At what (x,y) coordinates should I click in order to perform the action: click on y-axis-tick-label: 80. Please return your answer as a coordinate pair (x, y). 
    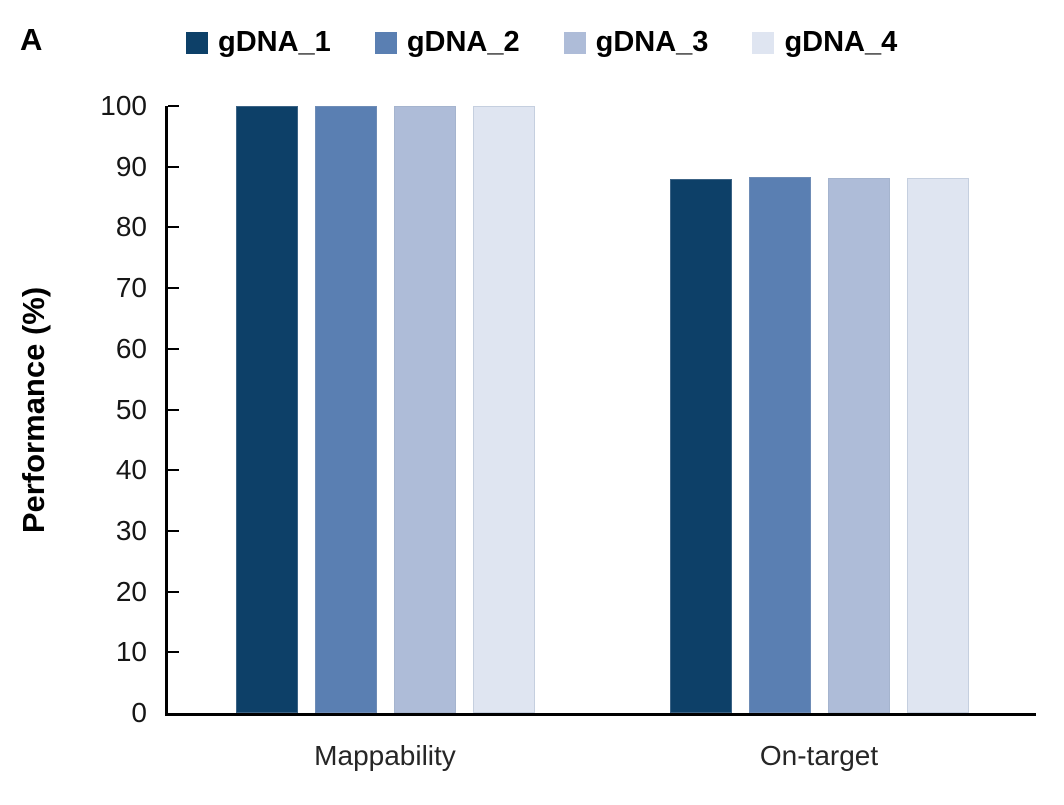
    Looking at the image, I should click on (131, 227).